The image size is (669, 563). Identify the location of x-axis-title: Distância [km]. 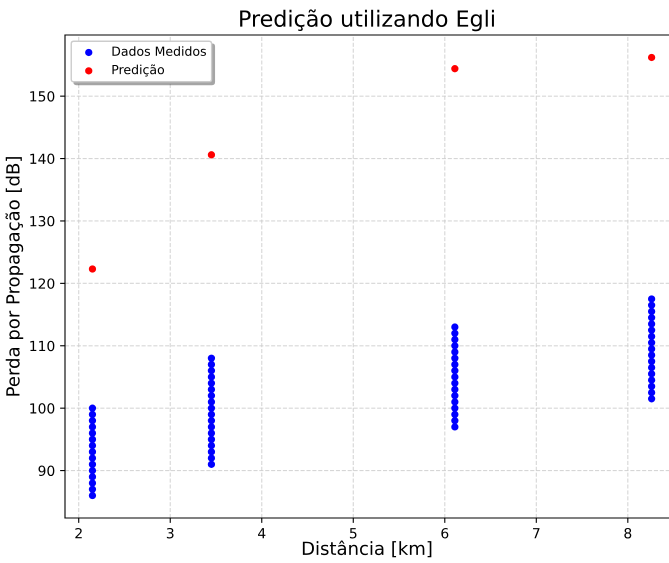
(367, 549).